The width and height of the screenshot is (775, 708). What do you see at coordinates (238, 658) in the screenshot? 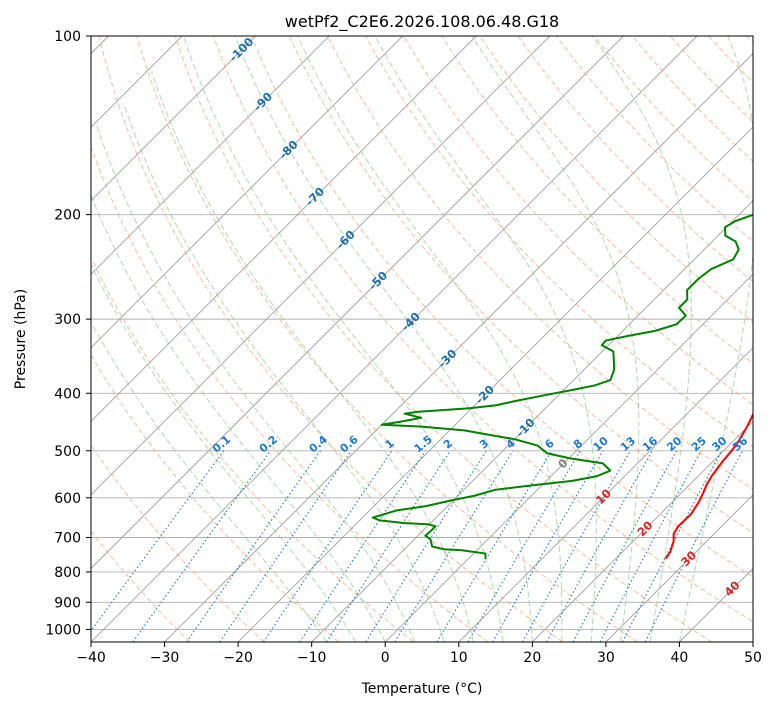
I see `x-tick-label: −20` at bounding box center [238, 658].